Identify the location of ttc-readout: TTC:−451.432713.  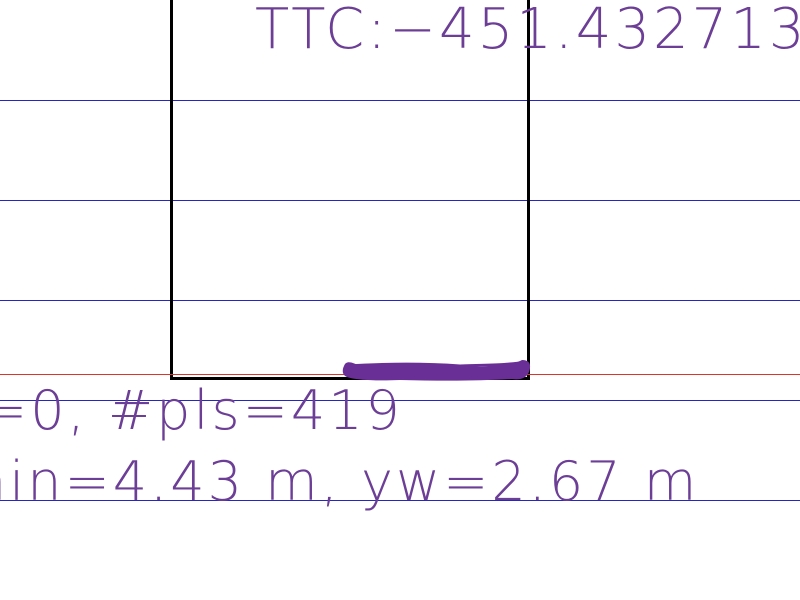
(527, 31).